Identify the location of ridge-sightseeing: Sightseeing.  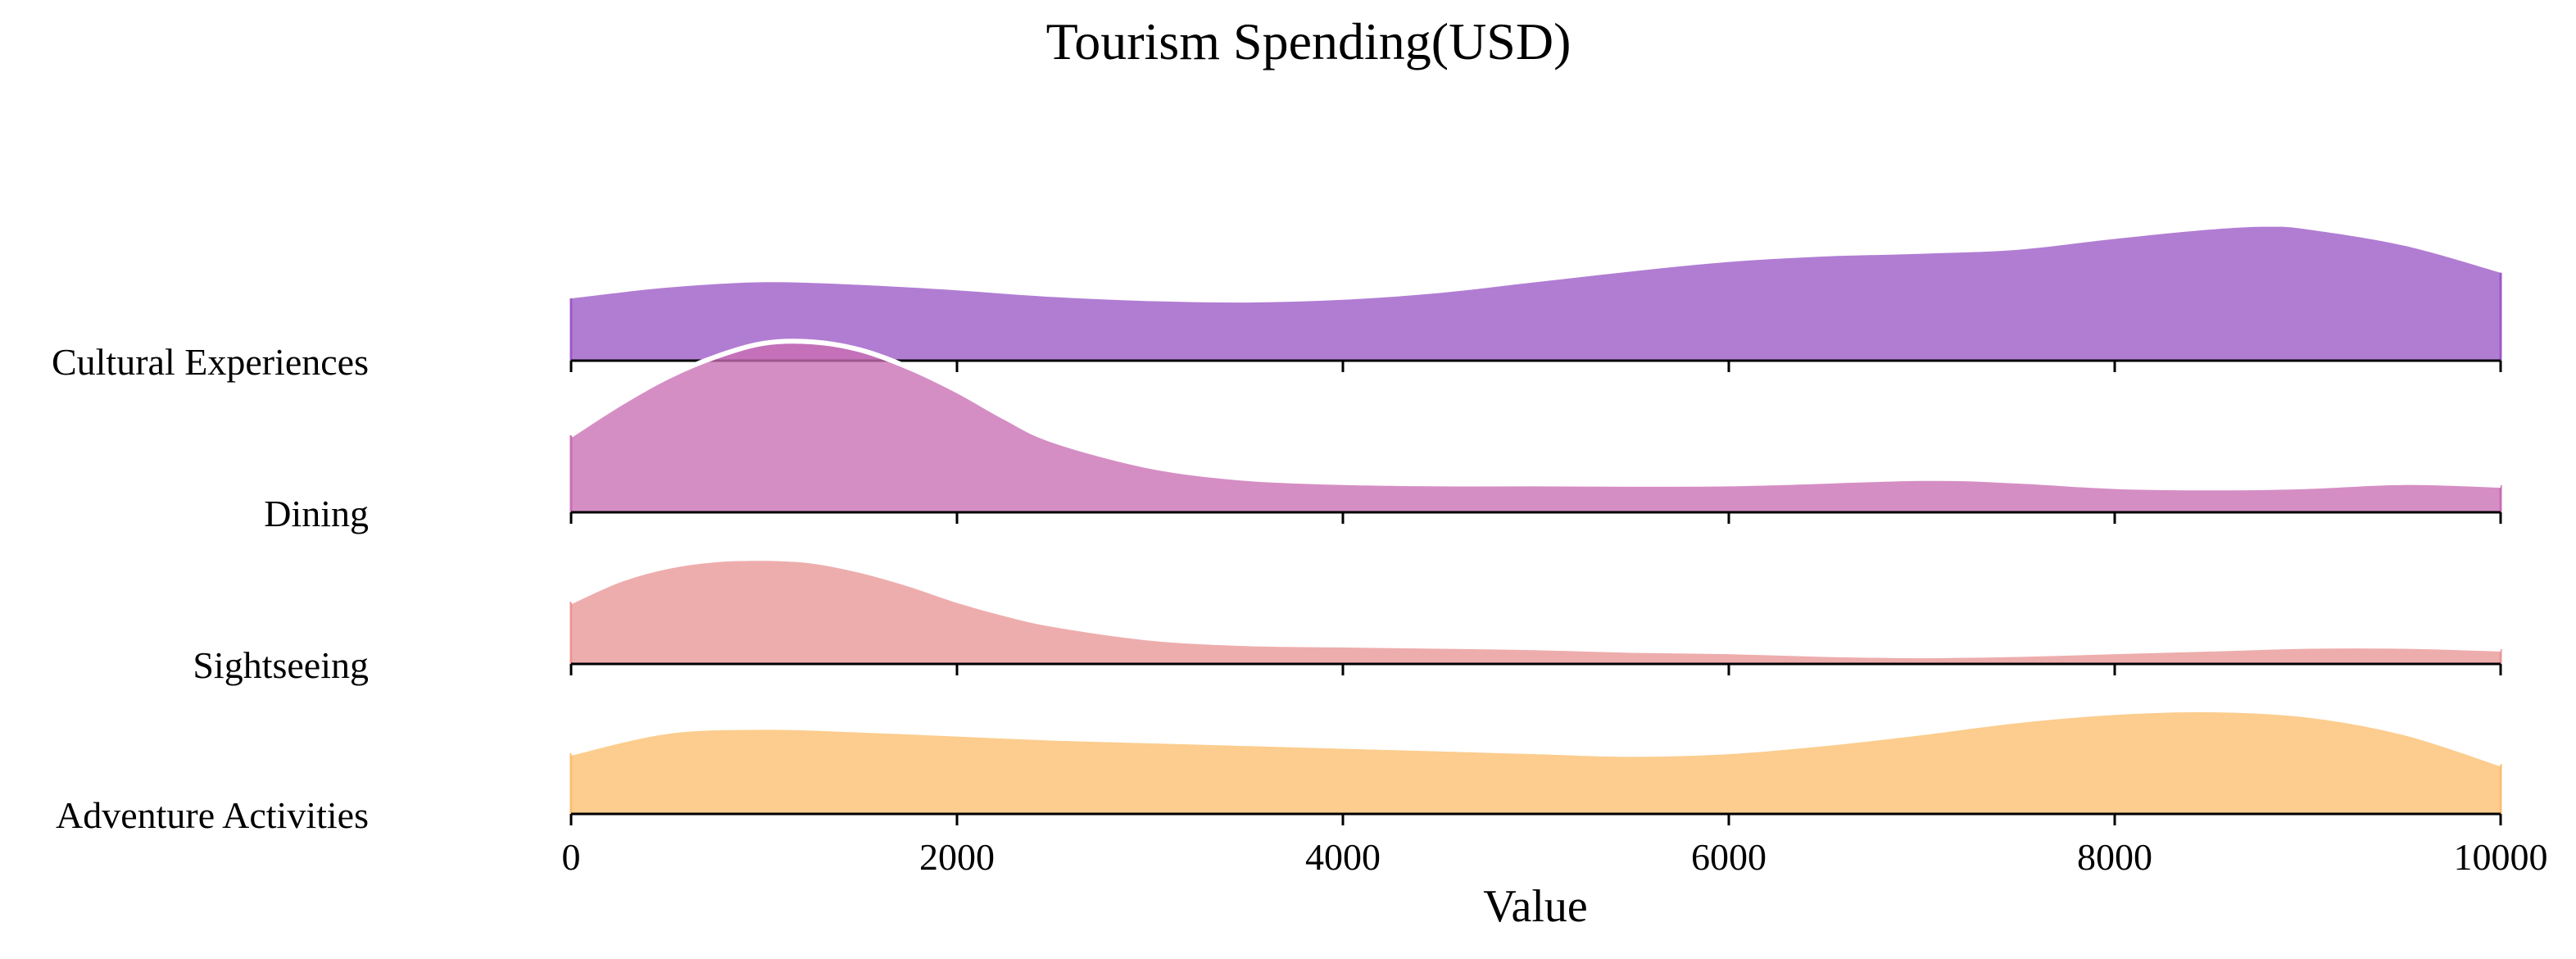
(1347, 621).